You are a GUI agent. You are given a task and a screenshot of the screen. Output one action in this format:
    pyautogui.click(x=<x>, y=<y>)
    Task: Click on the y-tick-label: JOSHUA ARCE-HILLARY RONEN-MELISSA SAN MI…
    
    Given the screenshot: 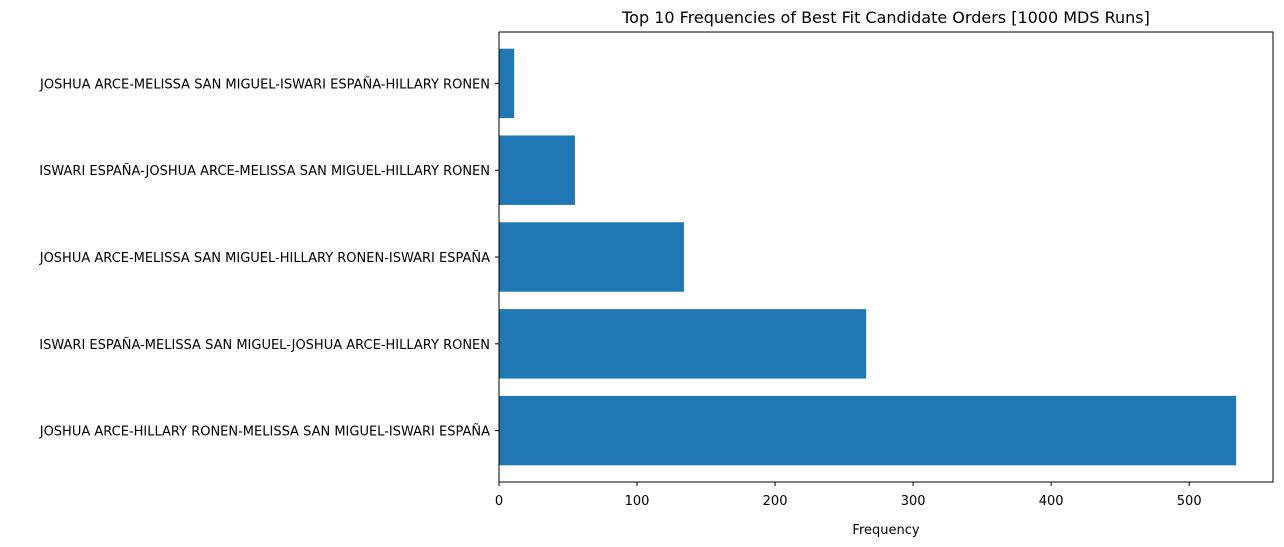 What is the action you would take?
    pyautogui.click(x=264, y=432)
    